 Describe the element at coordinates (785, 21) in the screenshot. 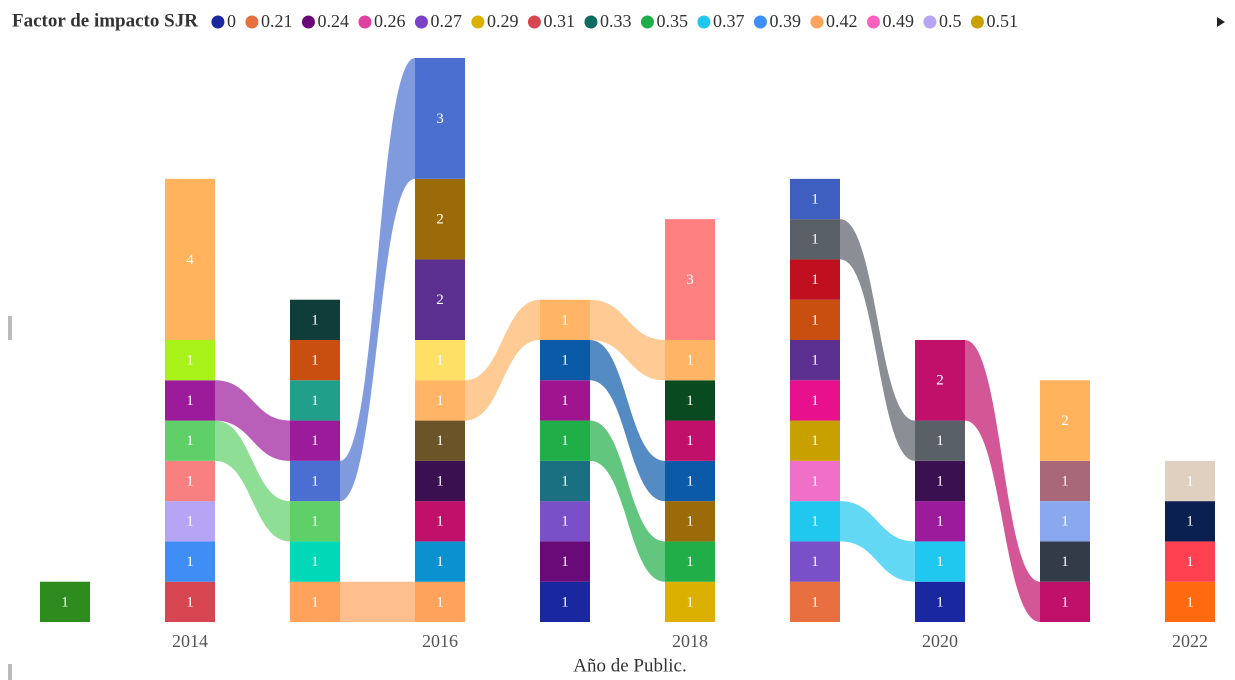

I see `legend-label: 0.39` at that location.